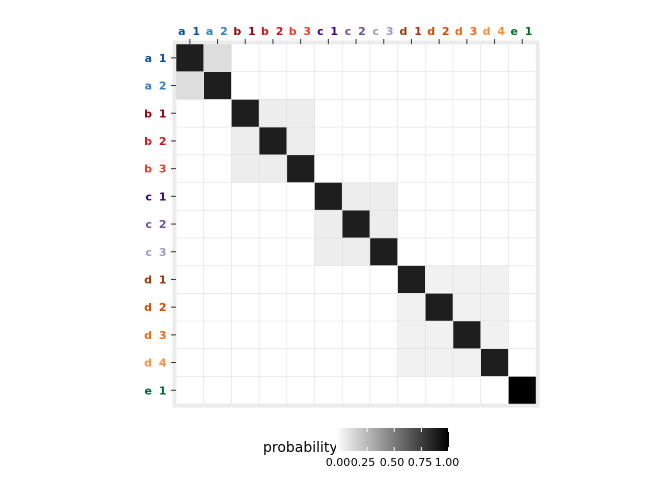  Describe the element at coordinates (190, 58) in the screenshot. I see `heatmap-cell-a1-a1` at that location.